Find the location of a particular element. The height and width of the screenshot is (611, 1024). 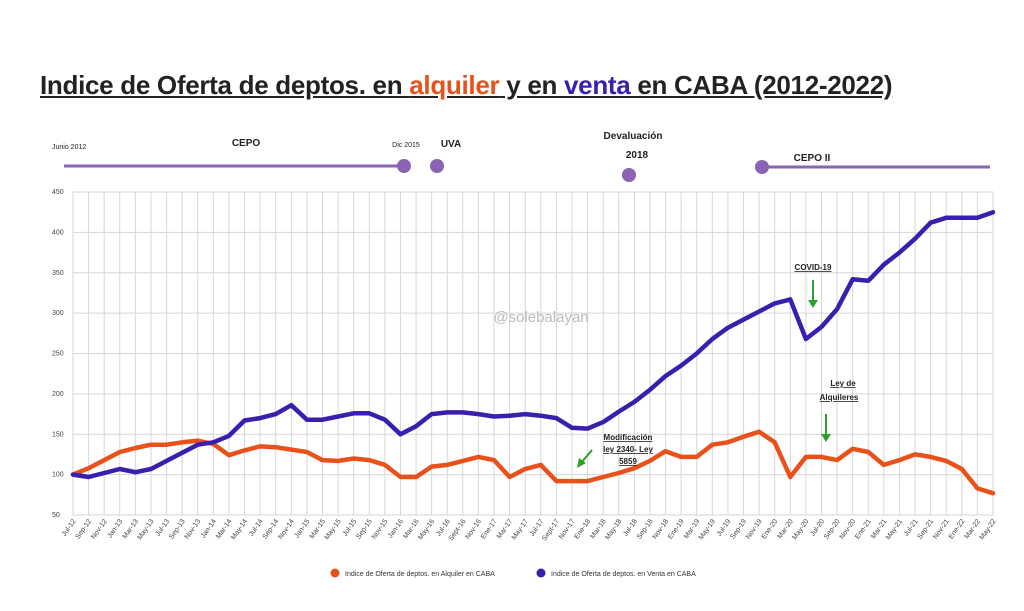

x-tick-label: May-19 is located at coordinates (707, 529).